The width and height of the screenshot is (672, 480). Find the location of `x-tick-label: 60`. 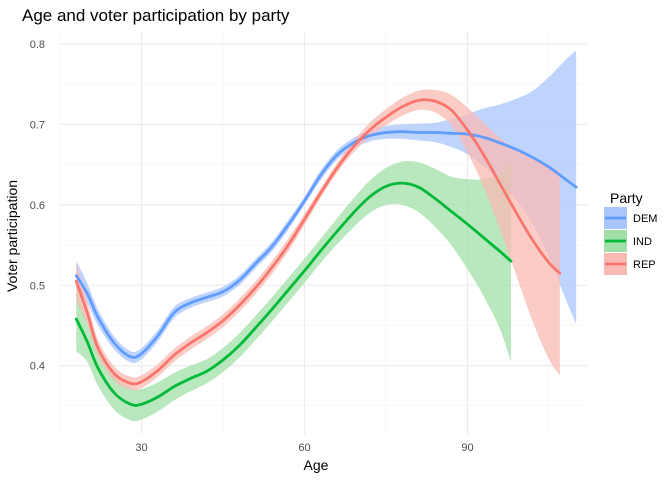

x-tick-label: 60 is located at coordinates (304, 448).